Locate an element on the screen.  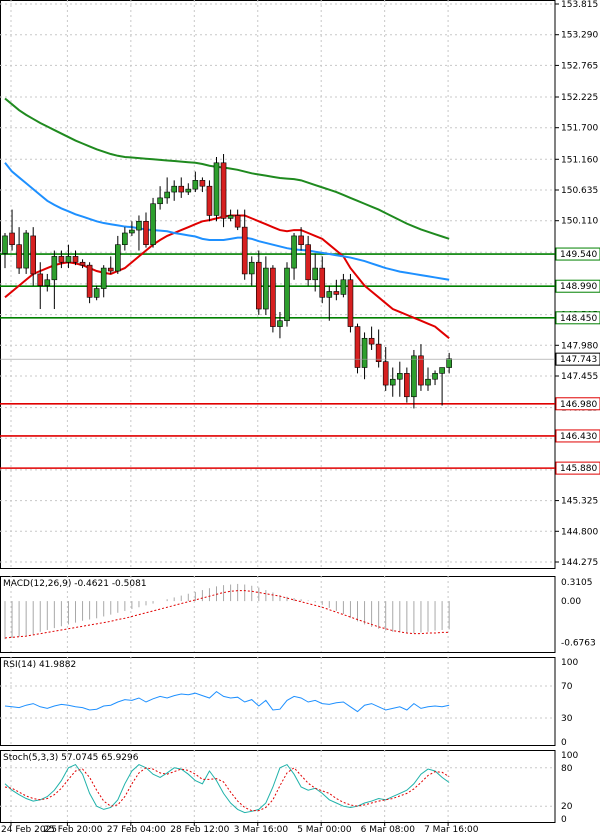
price-tick-label: 145.325 is located at coordinates (579, 502).